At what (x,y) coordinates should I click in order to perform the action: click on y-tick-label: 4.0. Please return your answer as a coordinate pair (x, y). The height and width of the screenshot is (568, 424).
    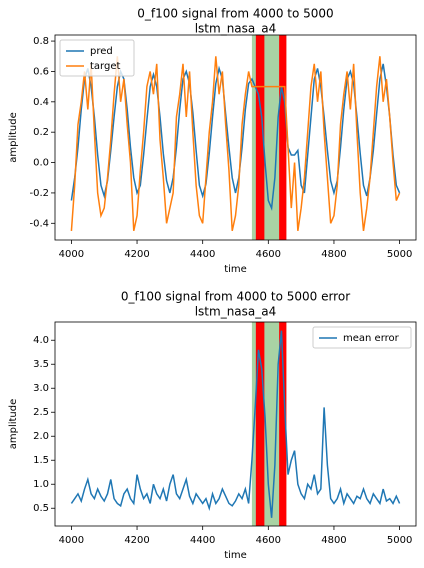
    Looking at the image, I should click on (41, 340).